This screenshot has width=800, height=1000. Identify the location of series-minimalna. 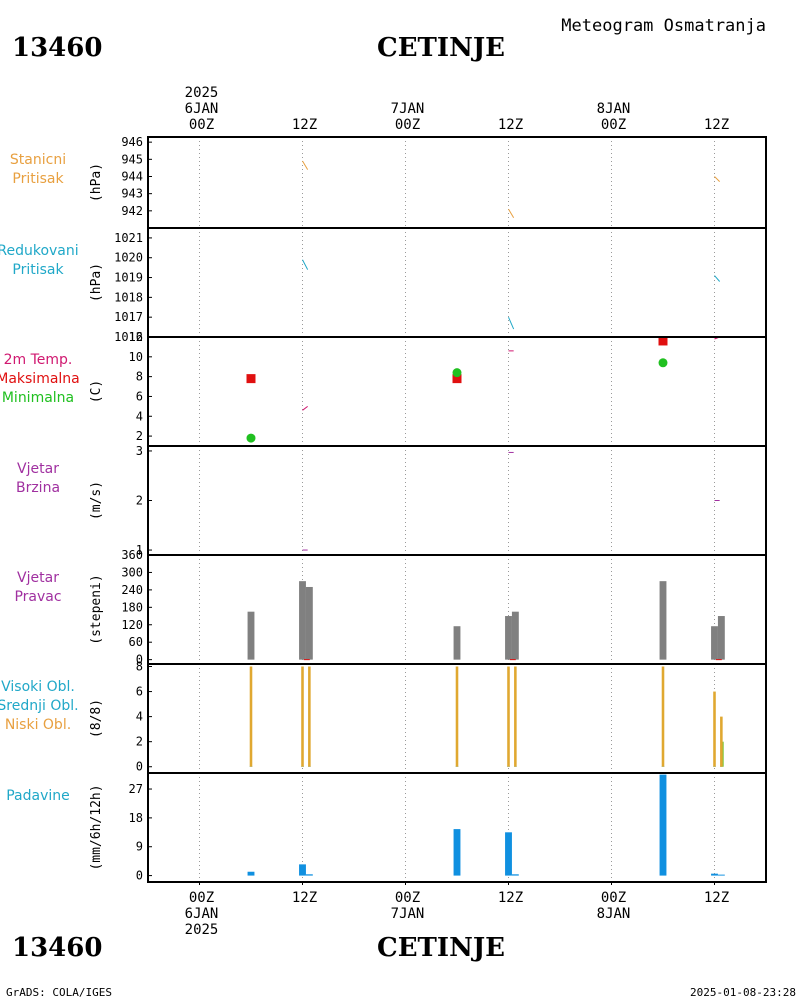
(457, 400).